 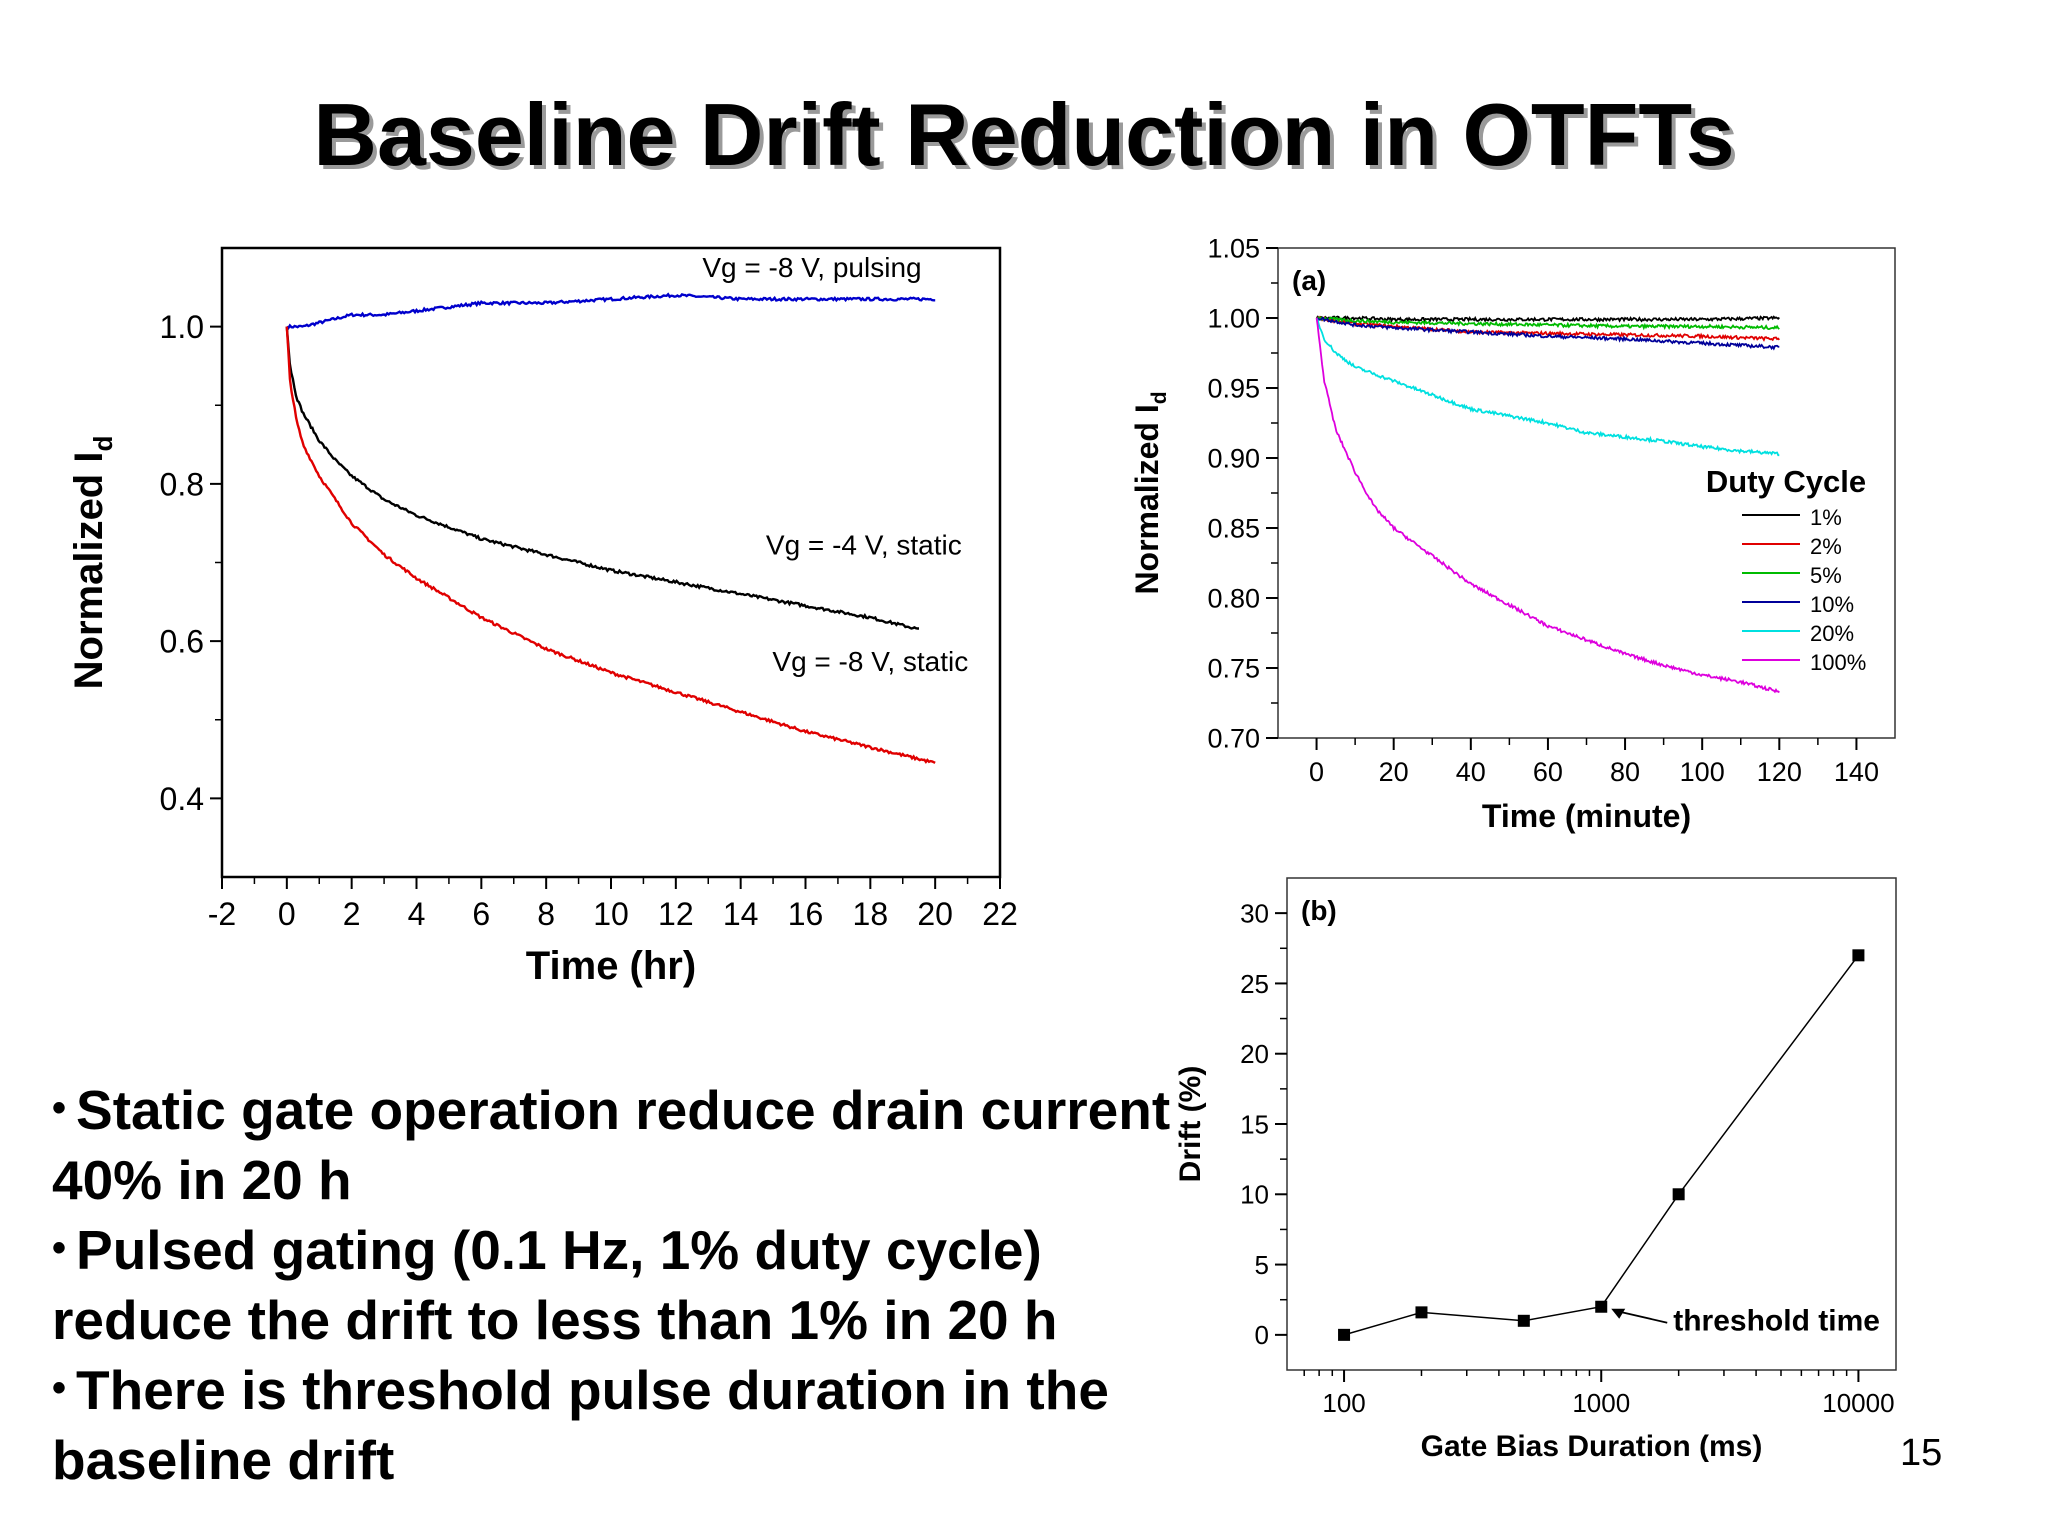 I want to click on y-tick-label: 15, so click(x=1254, y=1124).